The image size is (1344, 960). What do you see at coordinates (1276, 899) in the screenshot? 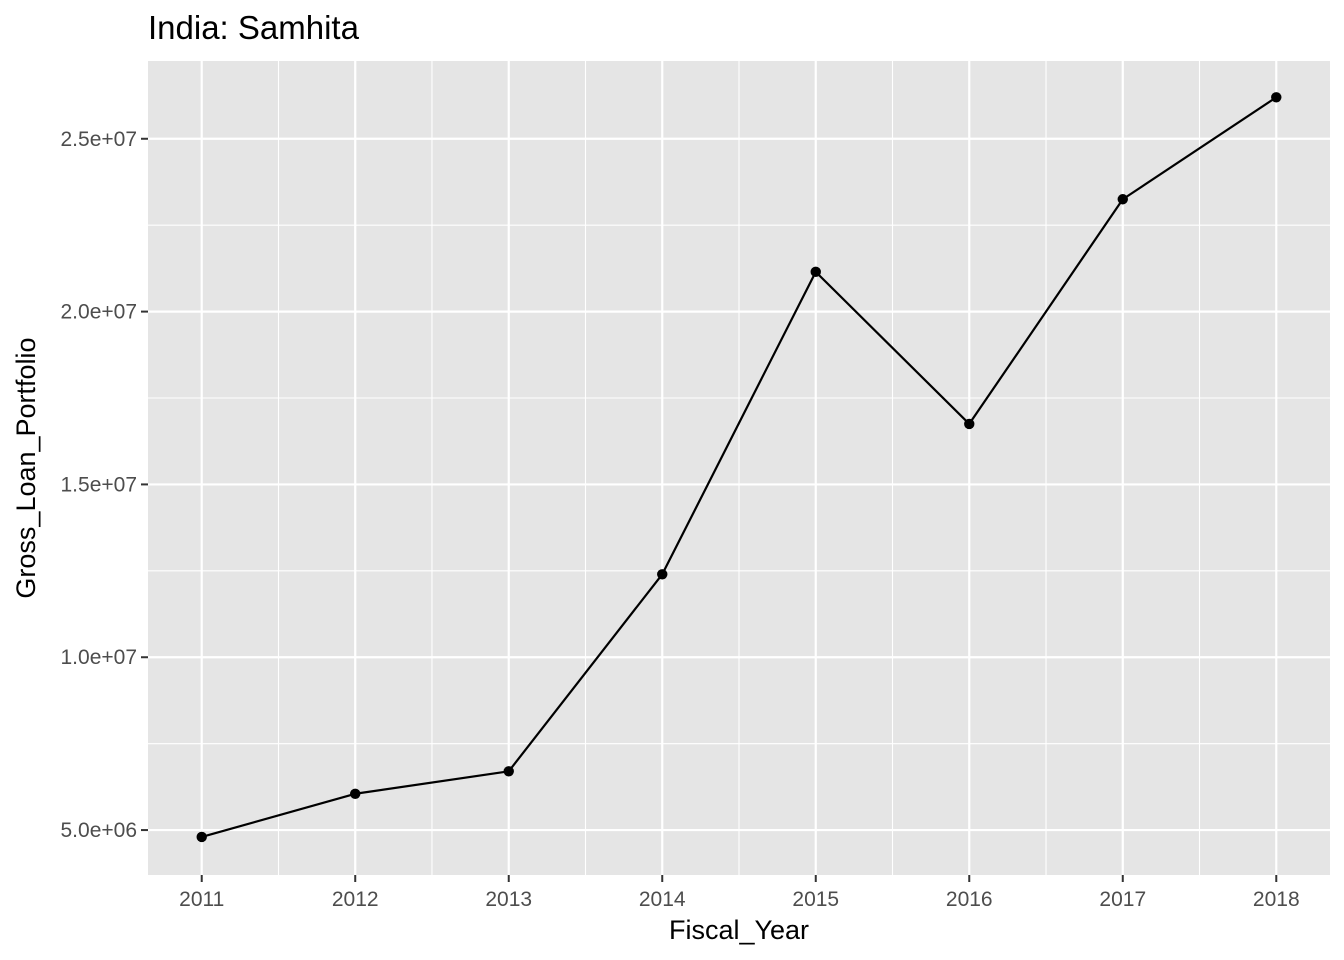
I see `x-tick-label: 2018` at bounding box center [1276, 899].